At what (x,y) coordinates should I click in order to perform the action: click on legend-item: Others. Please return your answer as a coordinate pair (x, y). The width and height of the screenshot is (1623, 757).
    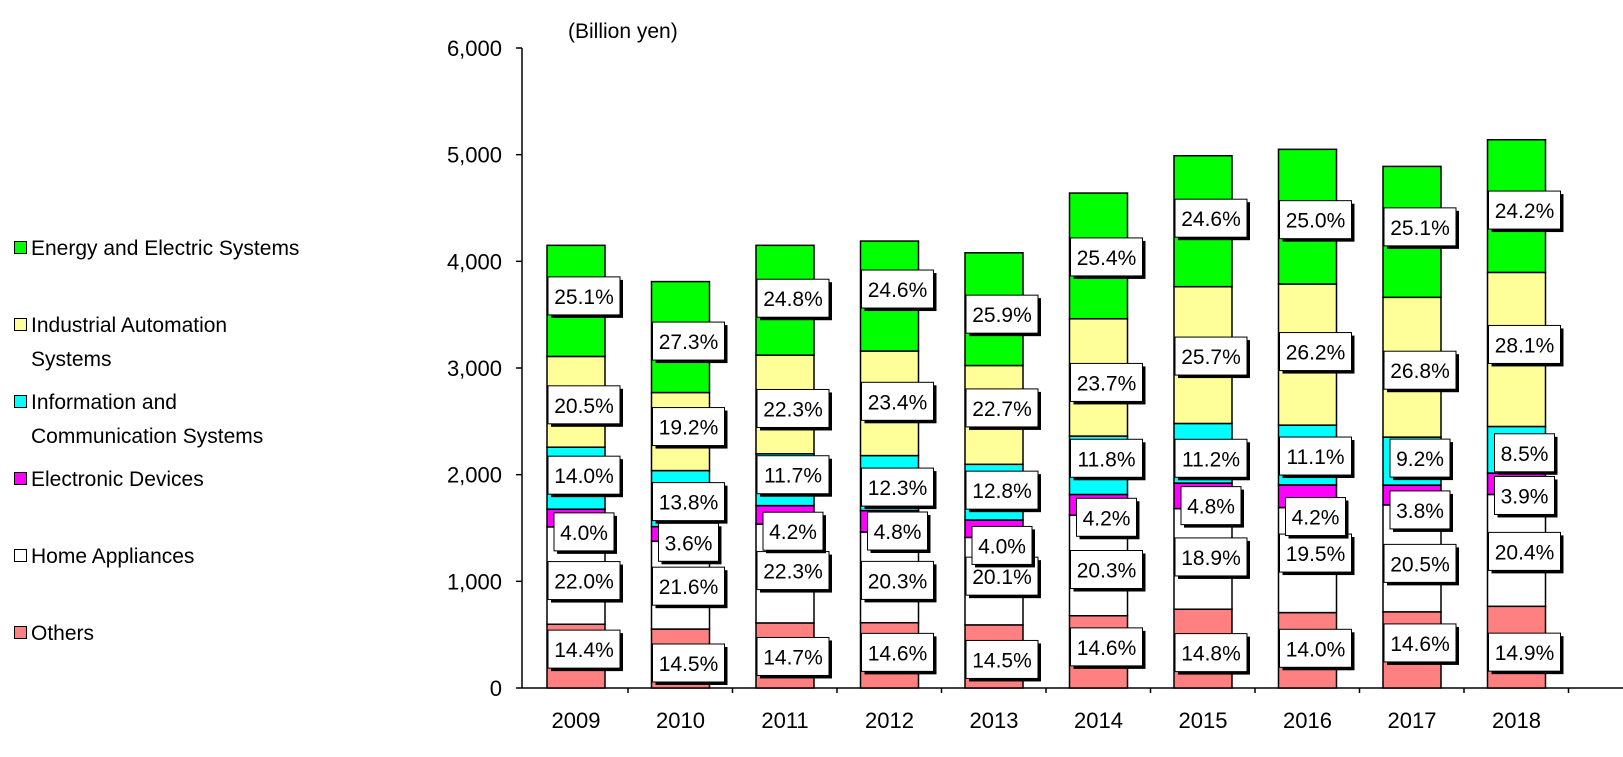
    Looking at the image, I should click on (54, 634).